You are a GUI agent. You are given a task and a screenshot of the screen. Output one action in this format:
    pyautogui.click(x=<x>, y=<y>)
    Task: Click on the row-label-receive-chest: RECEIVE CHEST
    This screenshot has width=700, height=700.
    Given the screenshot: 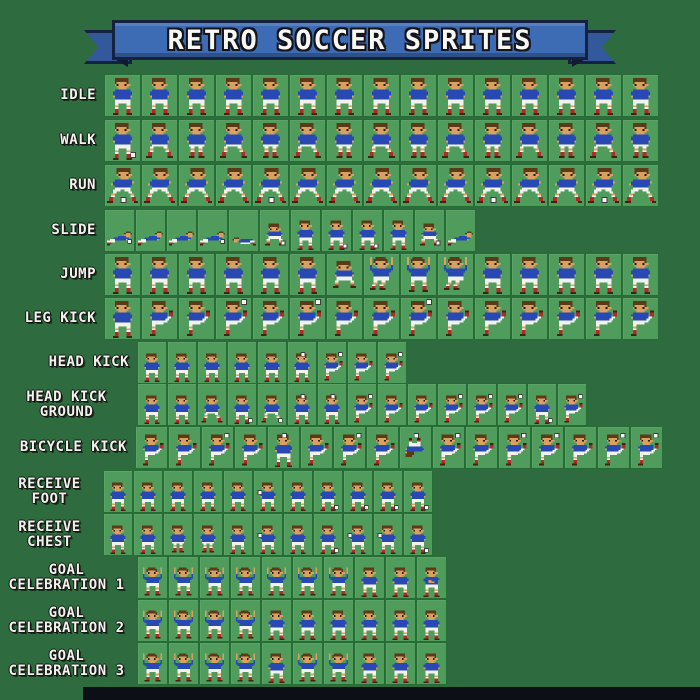 What is the action you would take?
    pyautogui.click(x=49, y=534)
    